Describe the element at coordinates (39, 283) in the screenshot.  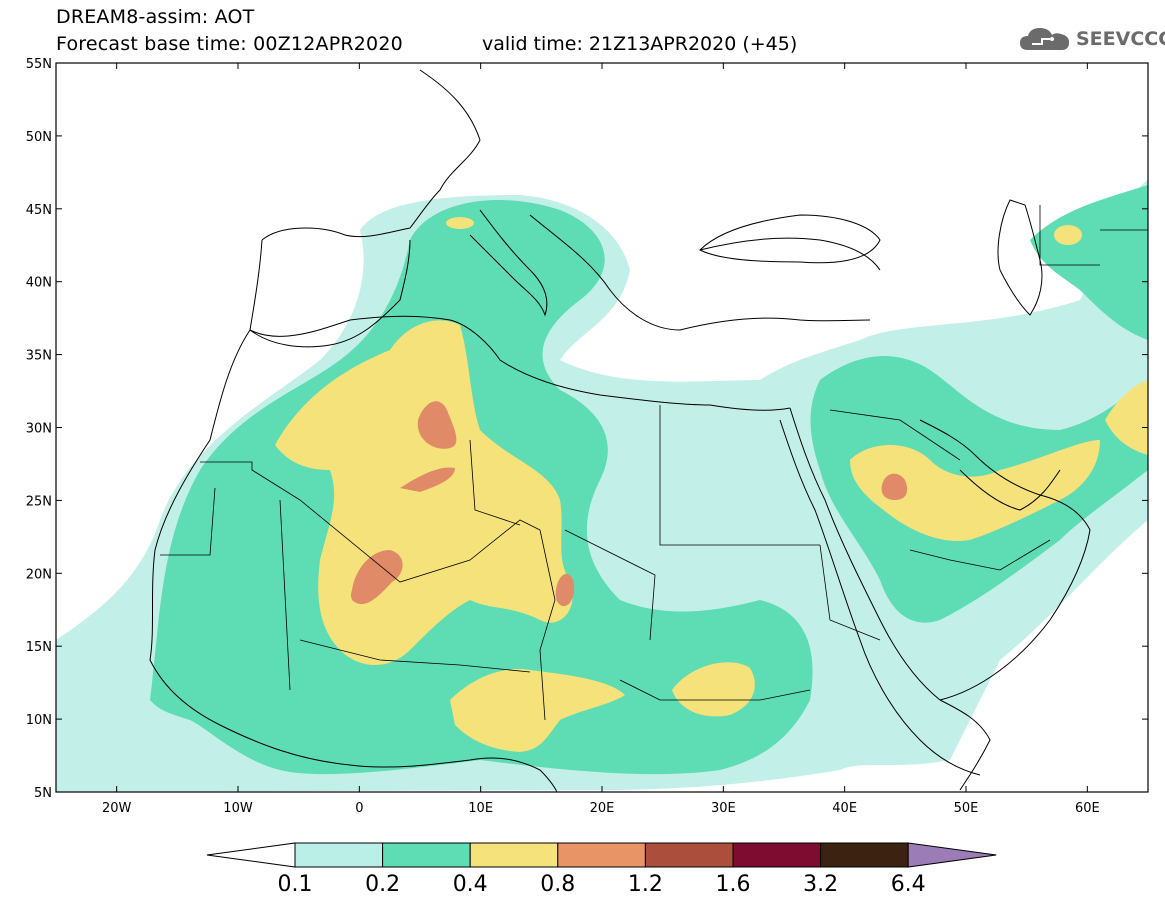
I see `lat-label: 40N` at that location.